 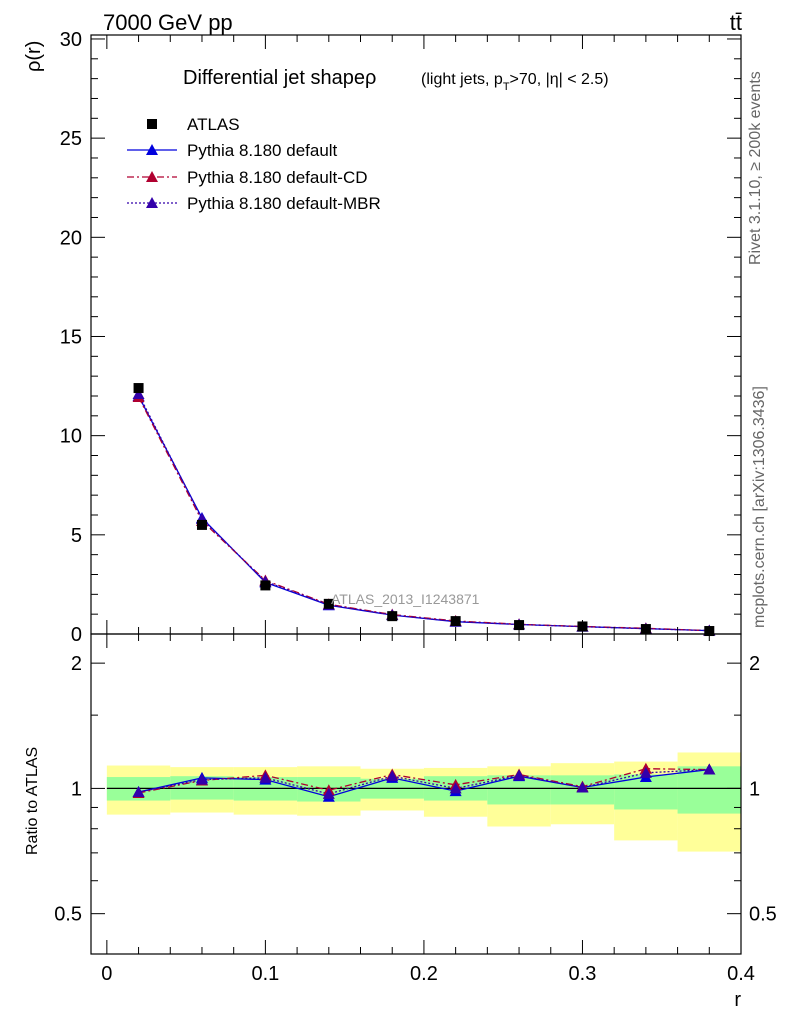 I want to click on x-axis-label: r, so click(x=737, y=1000).